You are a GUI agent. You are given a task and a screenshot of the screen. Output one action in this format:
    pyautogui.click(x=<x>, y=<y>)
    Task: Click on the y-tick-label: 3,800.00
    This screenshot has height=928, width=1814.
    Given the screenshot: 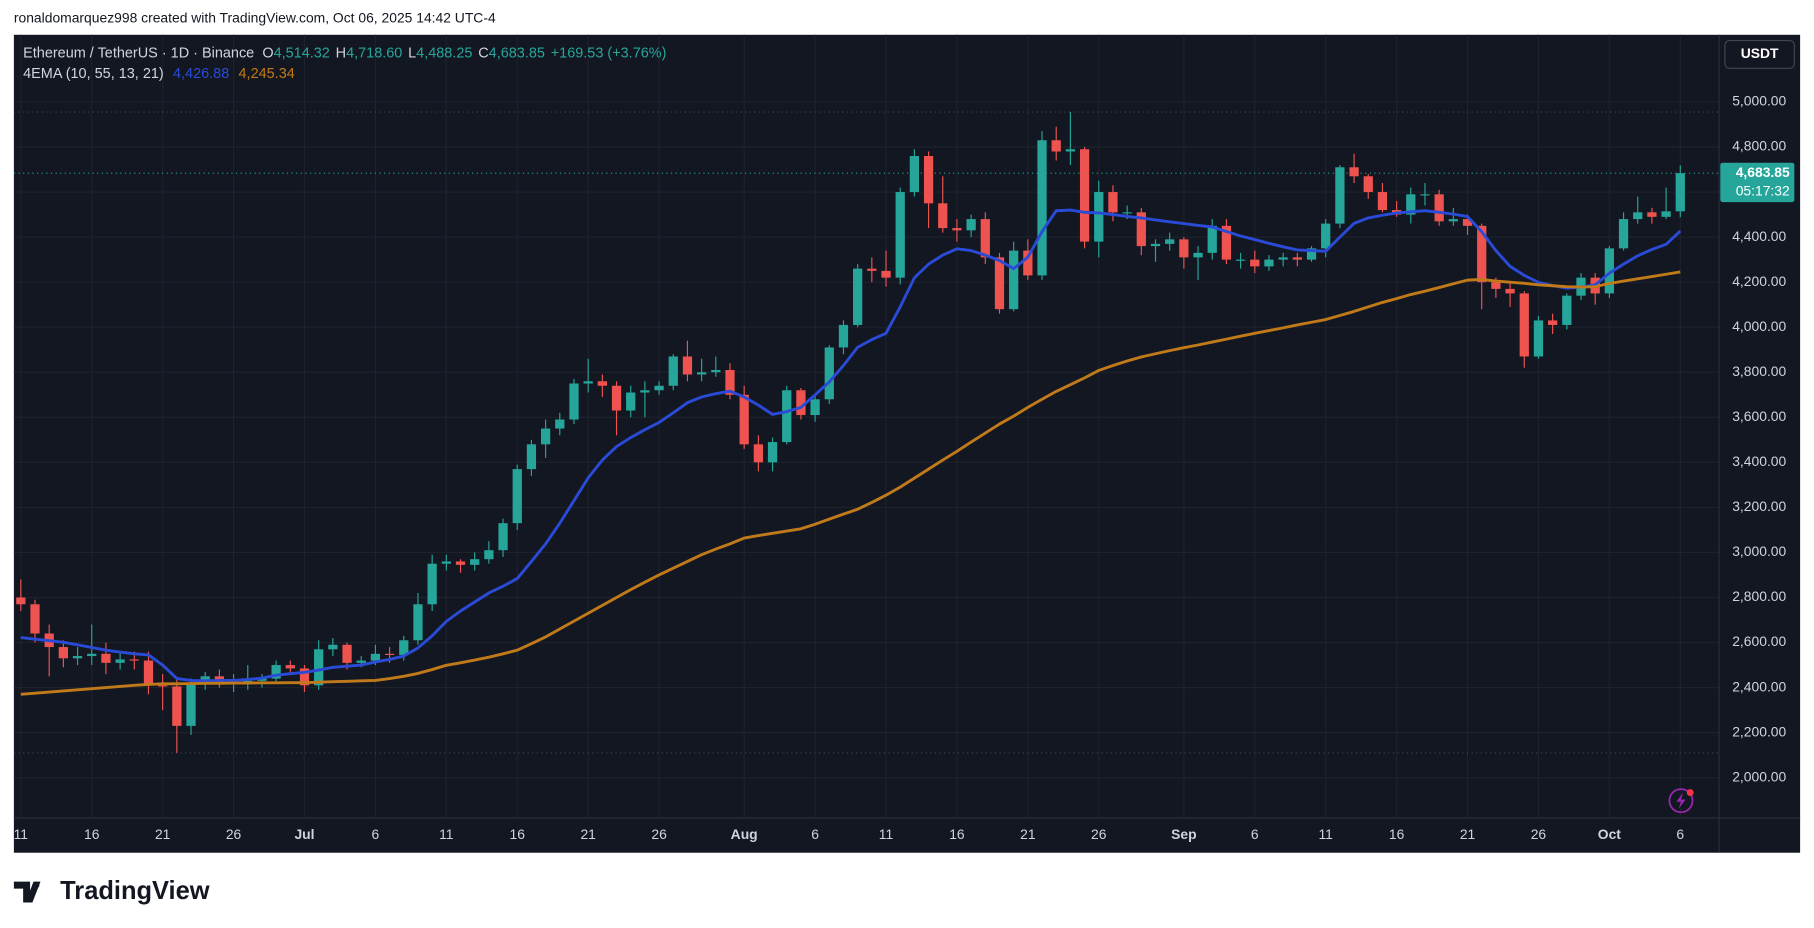 What is the action you would take?
    pyautogui.click(x=1759, y=371)
    